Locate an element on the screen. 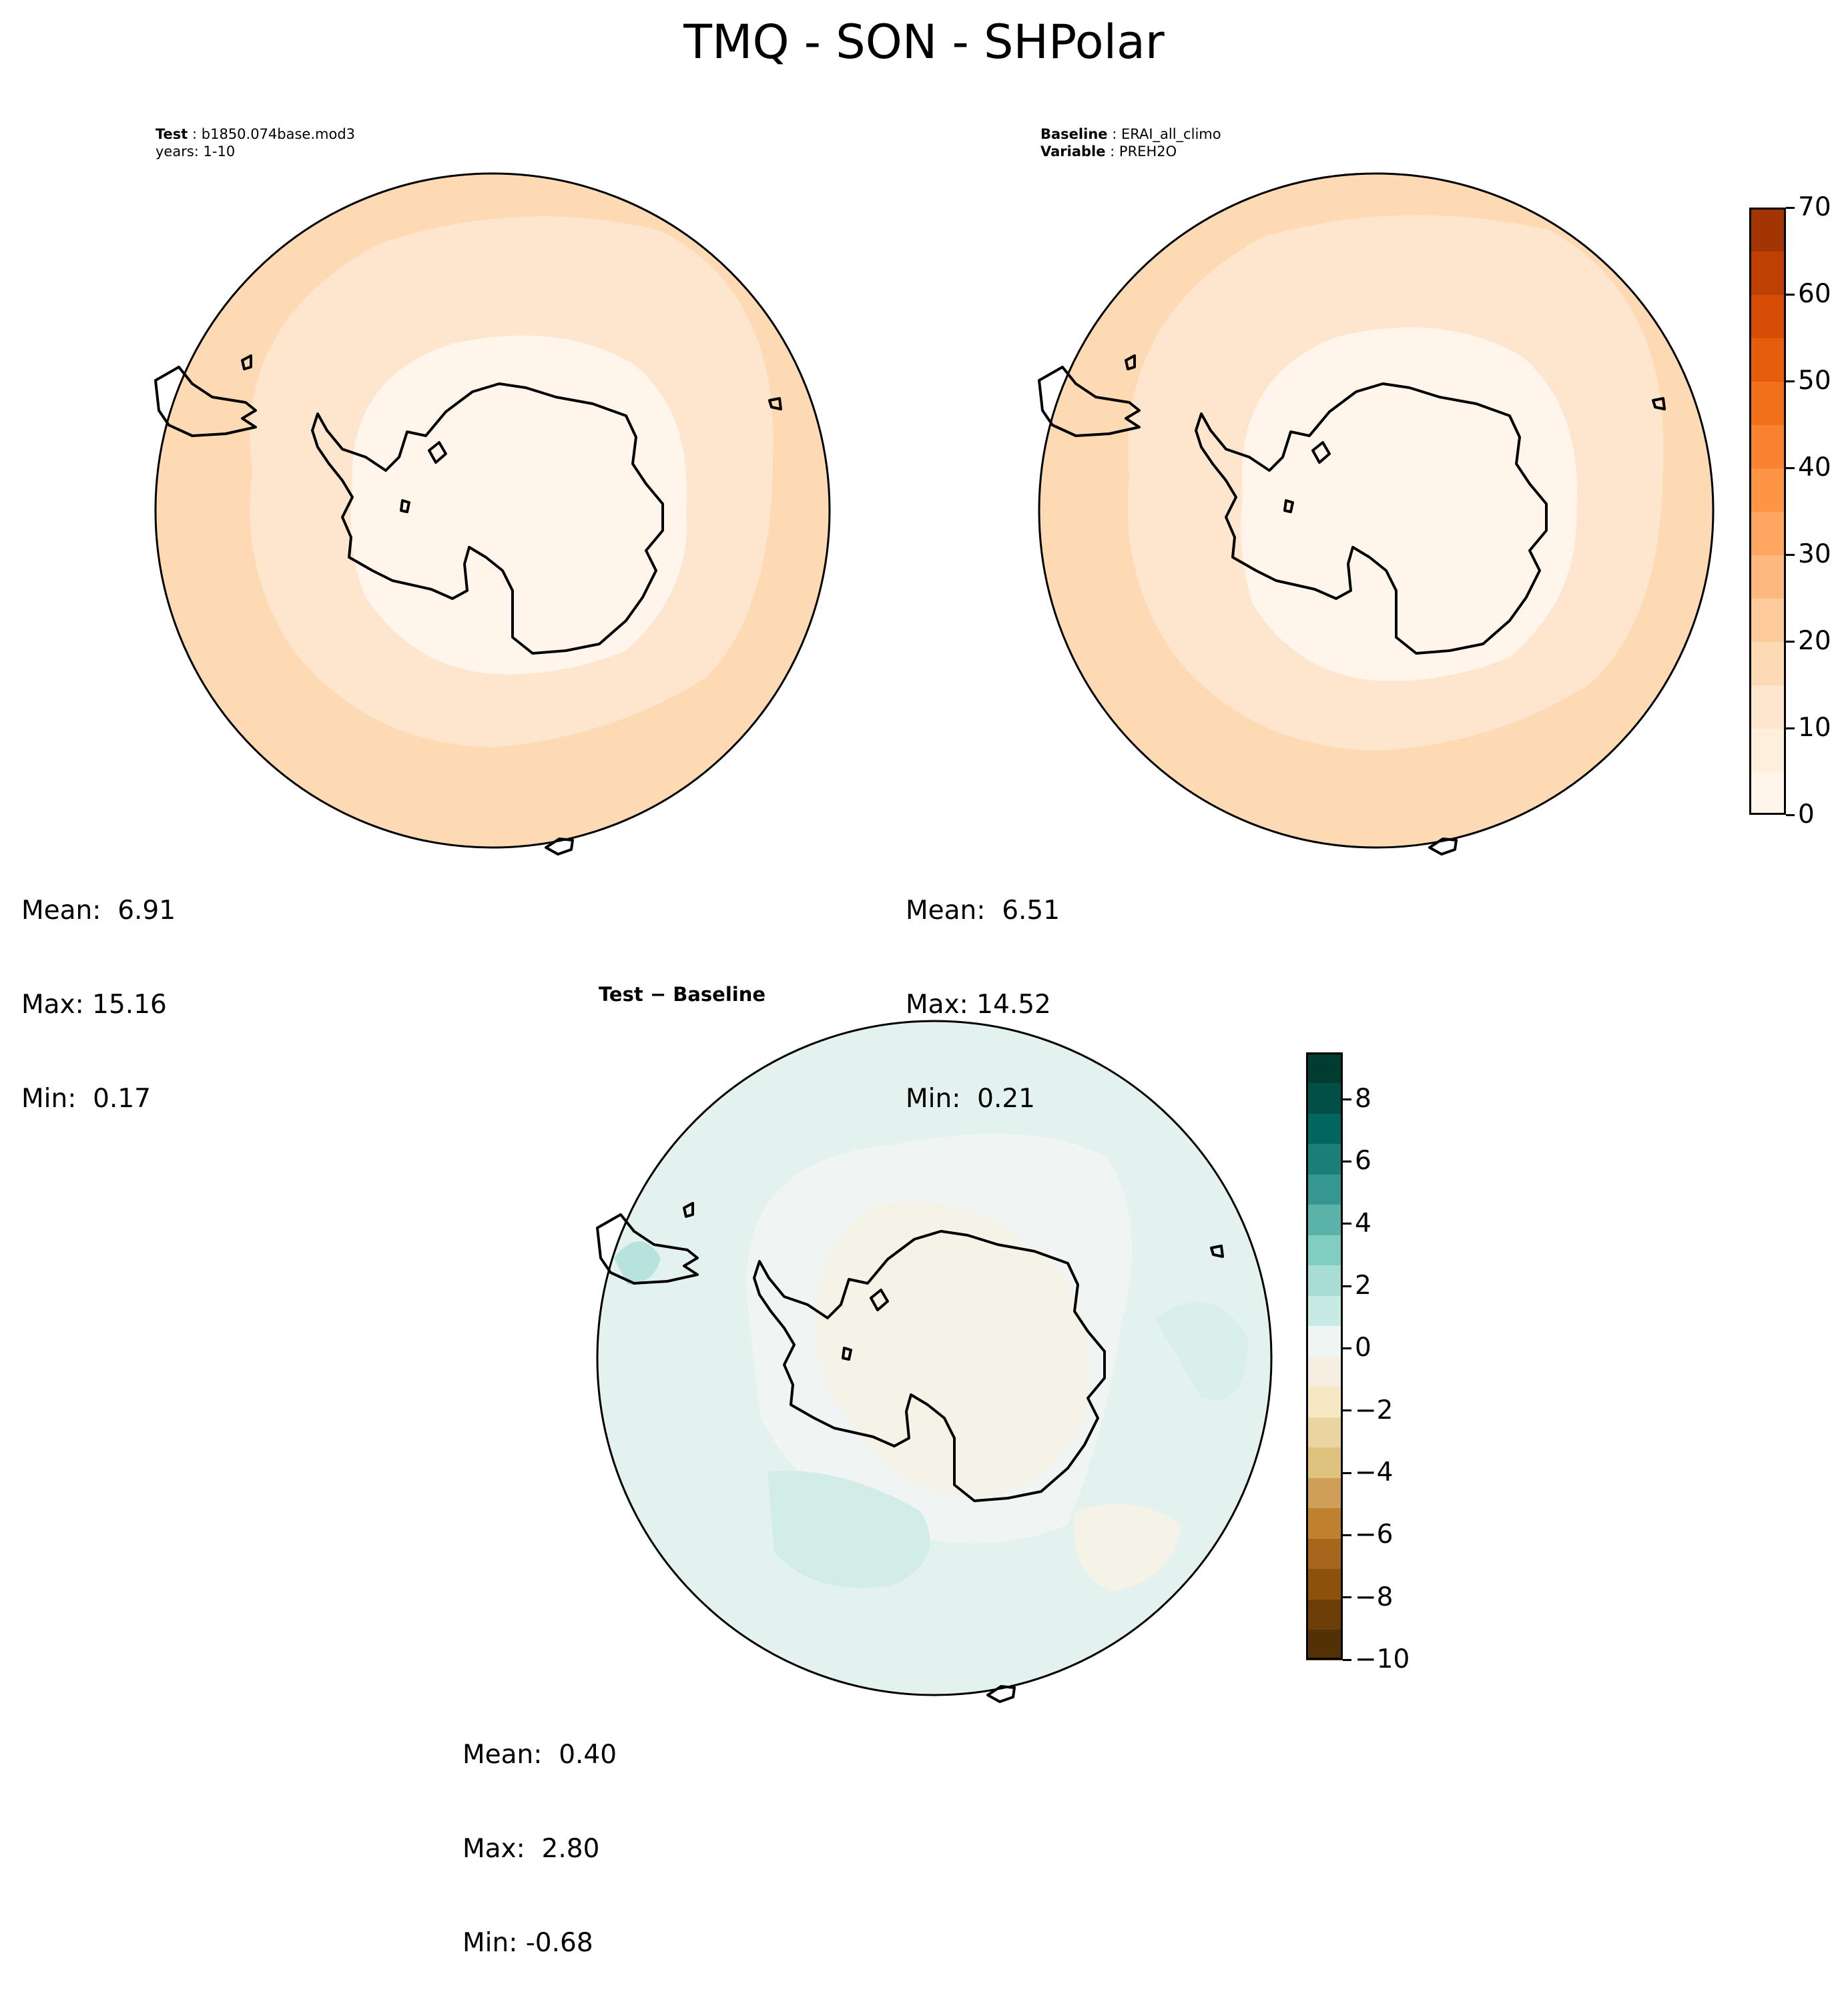 This screenshot has width=1848, height=1990. colorbar-tick-label: 10 is located at coordinates (1814, 728).